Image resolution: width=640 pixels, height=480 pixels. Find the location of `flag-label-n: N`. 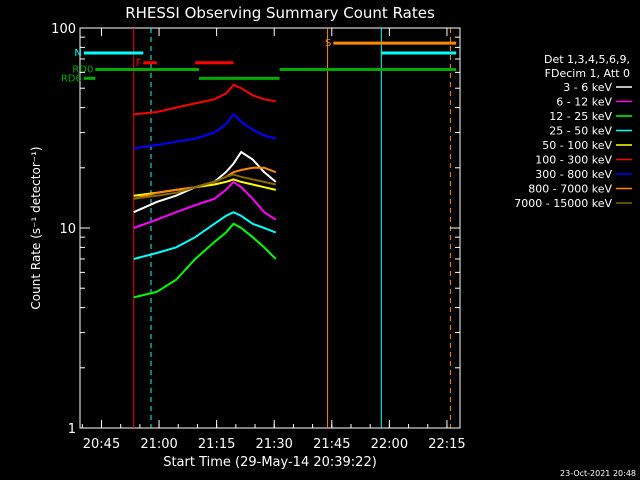

flag-label-n: N is located at coordinates (77, 53).